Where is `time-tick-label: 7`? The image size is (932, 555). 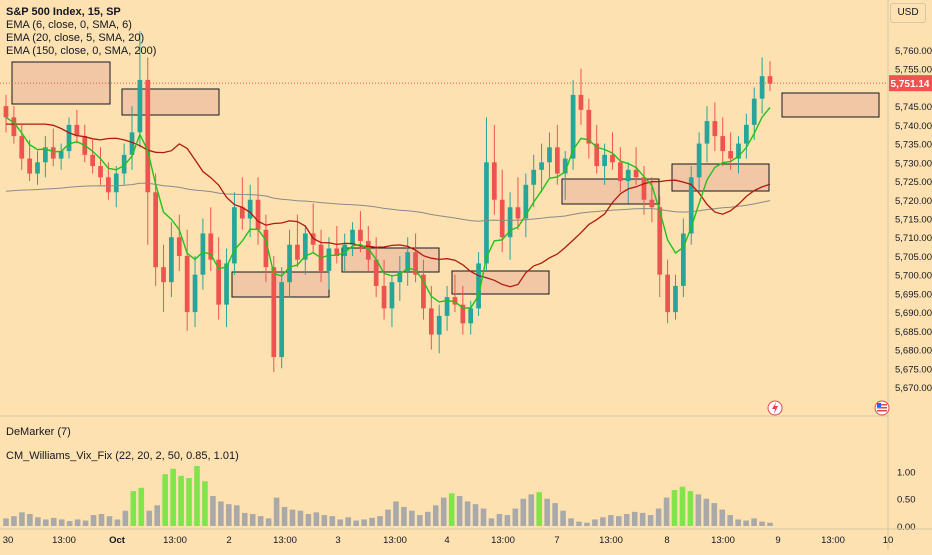
time-tick-label: 7 is located at coordinates (556, 540).